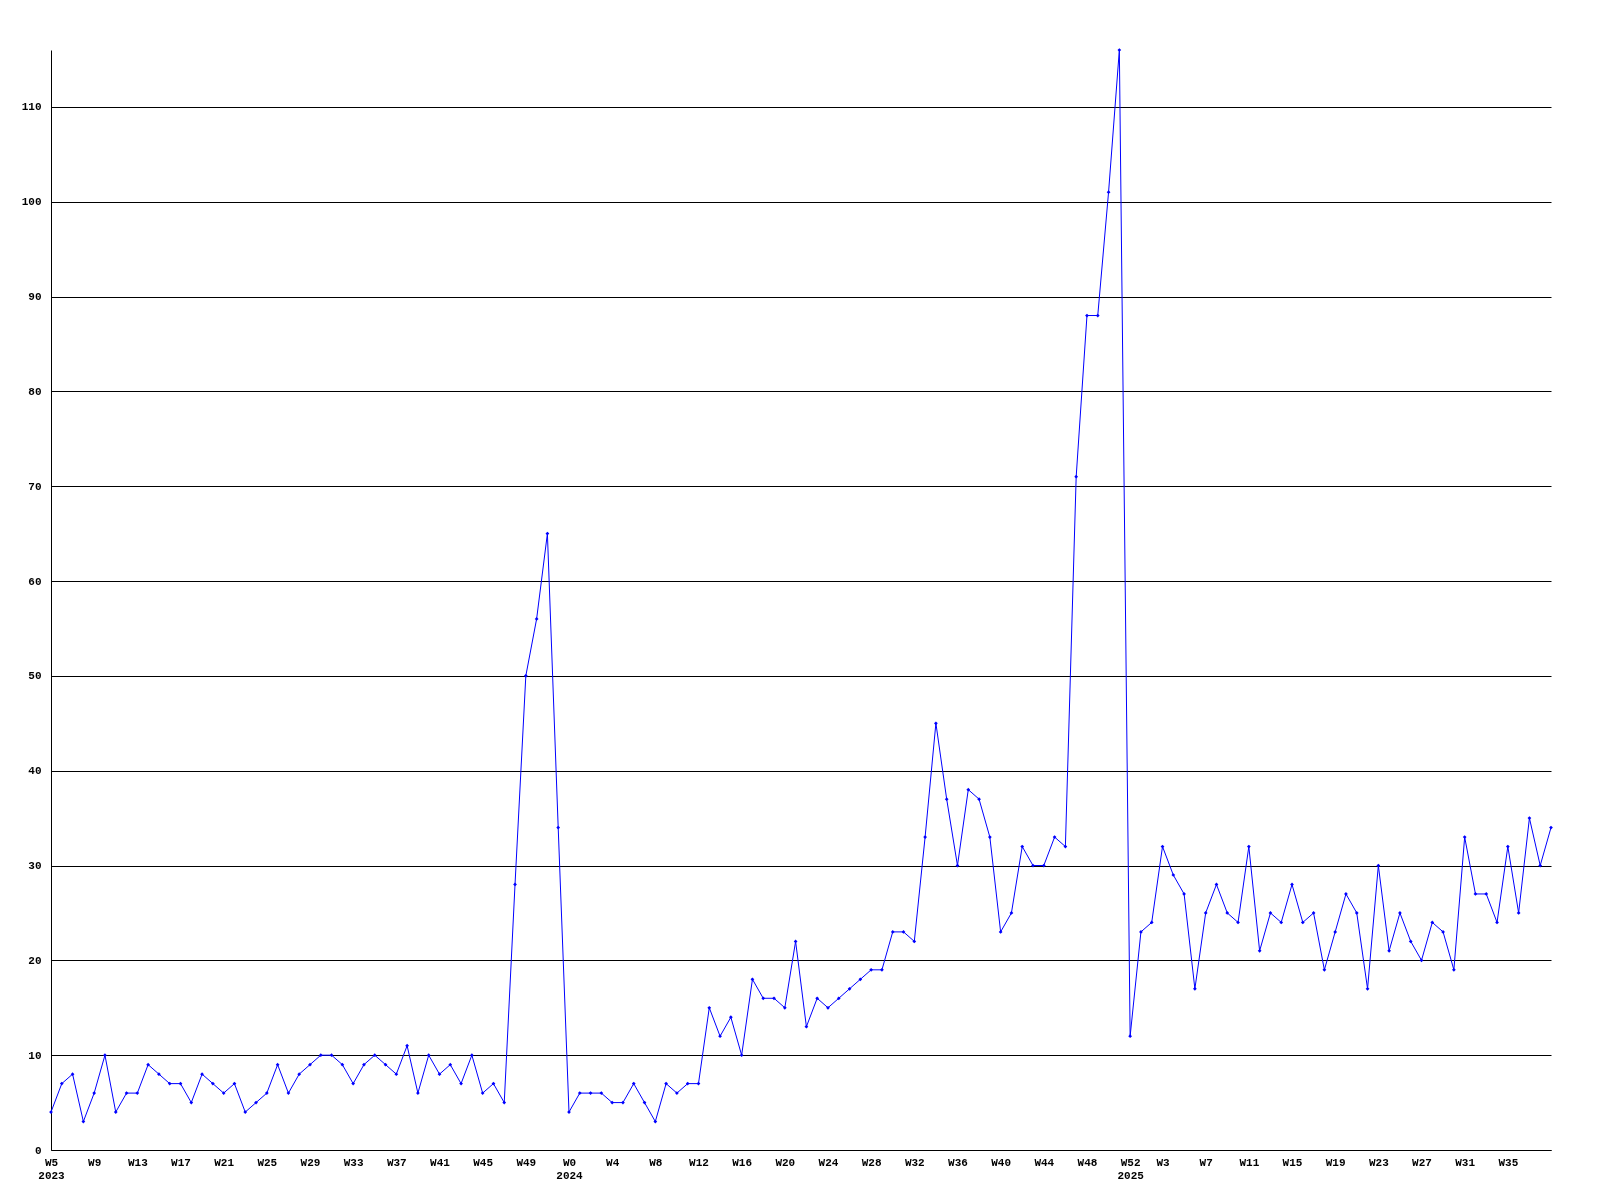  I want to click on x-tick-label: W21, so click(224, 1162).